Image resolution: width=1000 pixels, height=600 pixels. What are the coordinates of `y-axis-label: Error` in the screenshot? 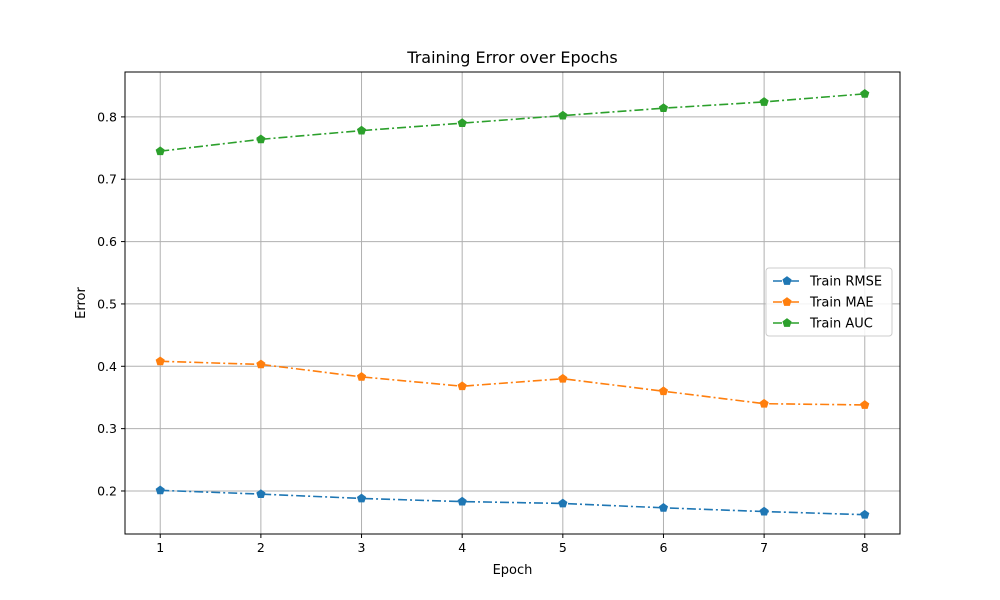 It's located at (81, 303).